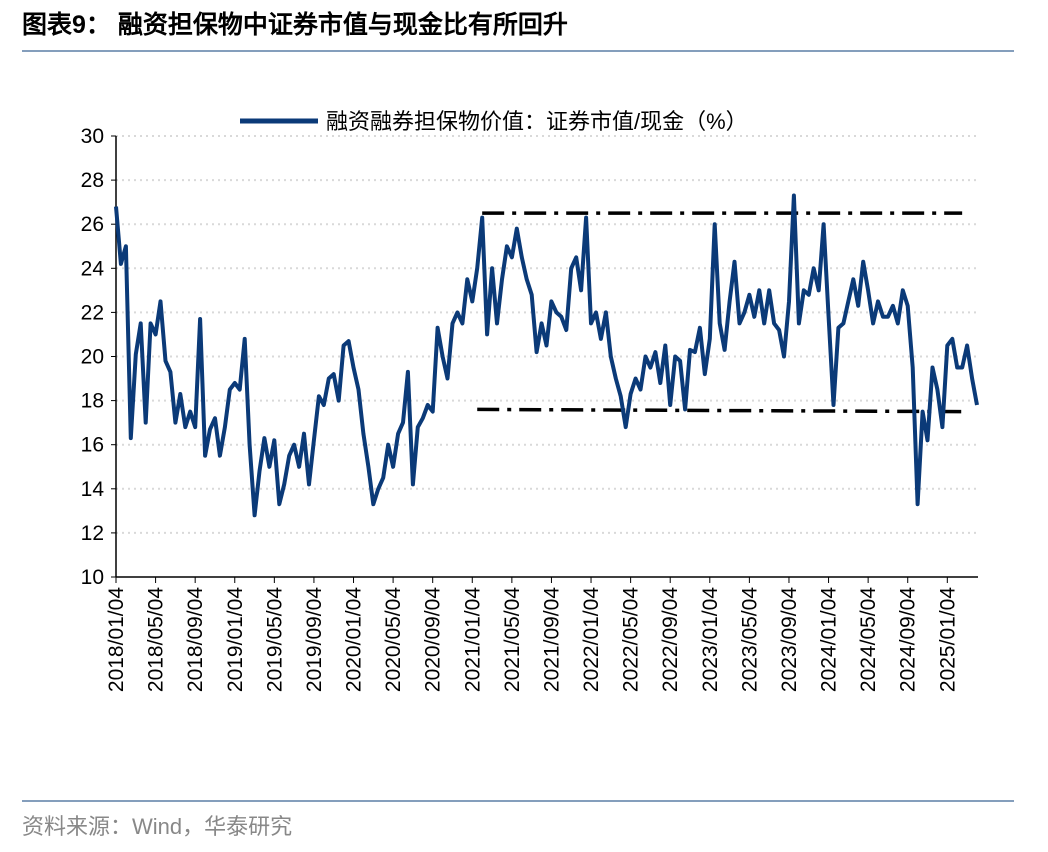 The image size is (1048, 852). Describe the element at coordinates (93, 268) in the screenshot. I see `y-tick-label: 24` at that location.